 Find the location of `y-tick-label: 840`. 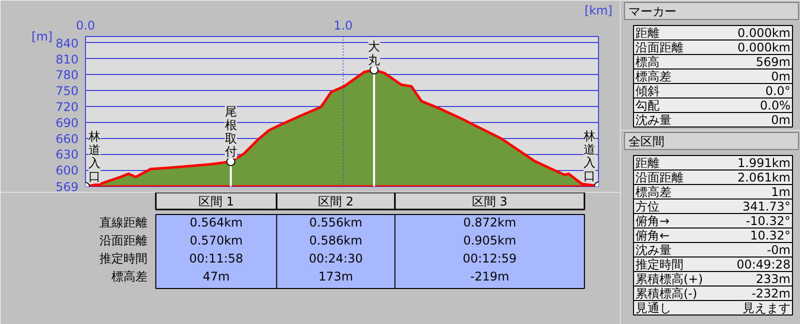

y-tick-label: 840 is located at coordinates (67, 43).